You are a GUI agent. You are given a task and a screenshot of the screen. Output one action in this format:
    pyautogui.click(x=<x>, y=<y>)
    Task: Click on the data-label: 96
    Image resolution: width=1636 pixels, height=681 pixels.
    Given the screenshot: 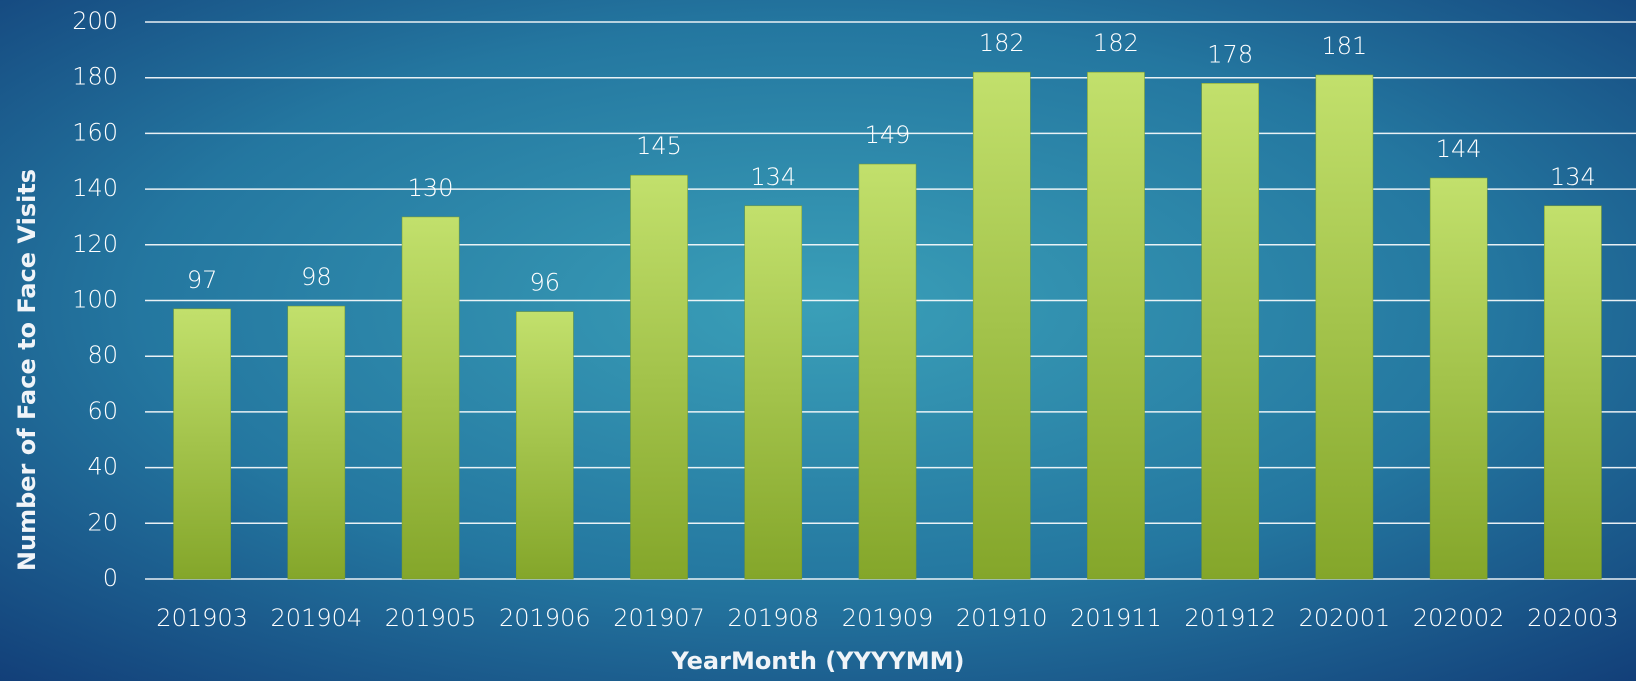 What is the action you would take?
    pyautogui.click(x=545, y=283)
    